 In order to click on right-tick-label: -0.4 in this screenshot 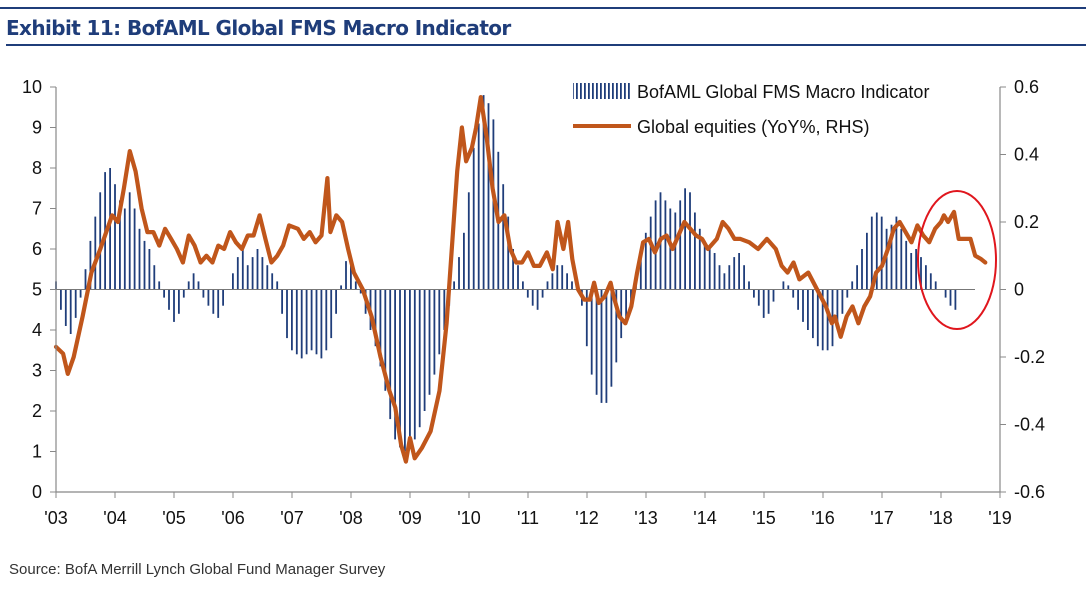, I will do `click(1029, 425)`.